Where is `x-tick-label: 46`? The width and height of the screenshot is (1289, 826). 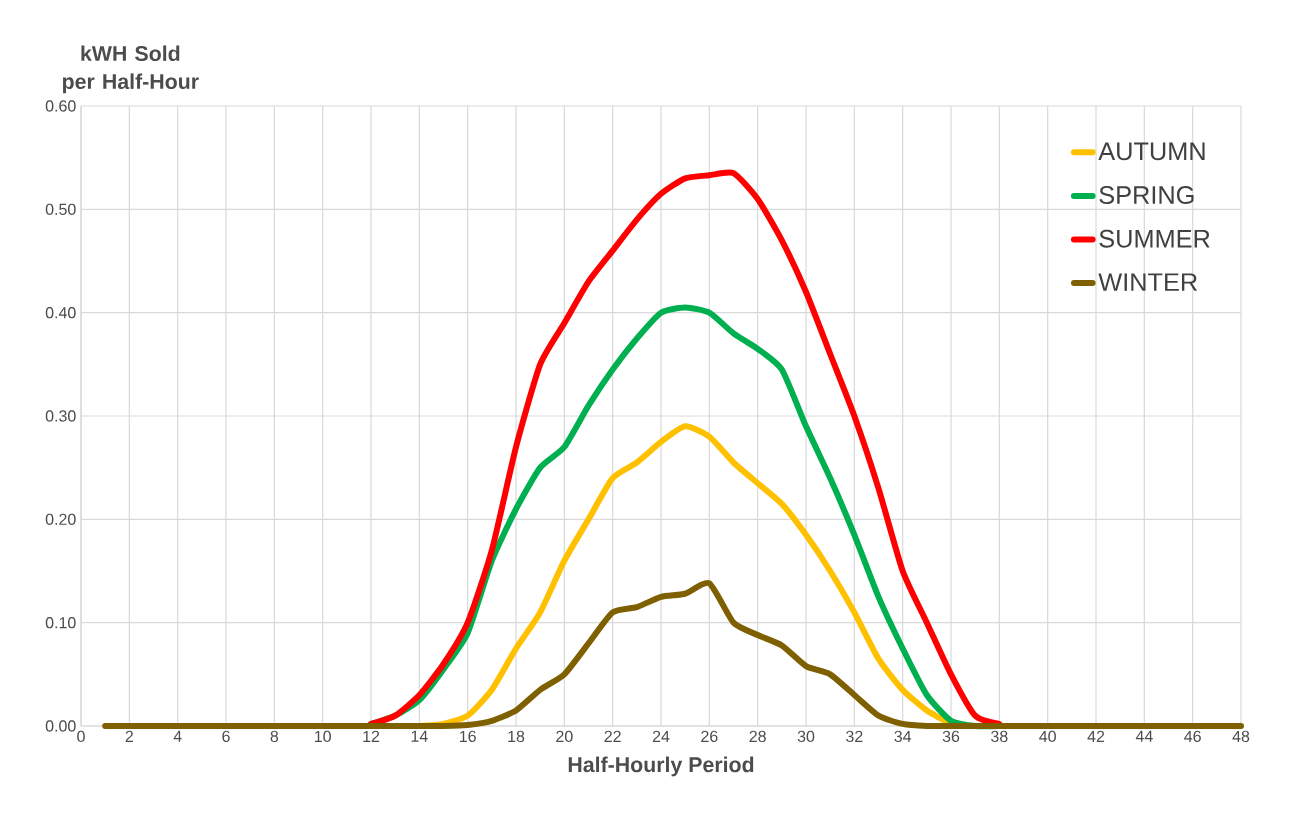
x-tick-label: 46 is located at coordinates (1192, 736).